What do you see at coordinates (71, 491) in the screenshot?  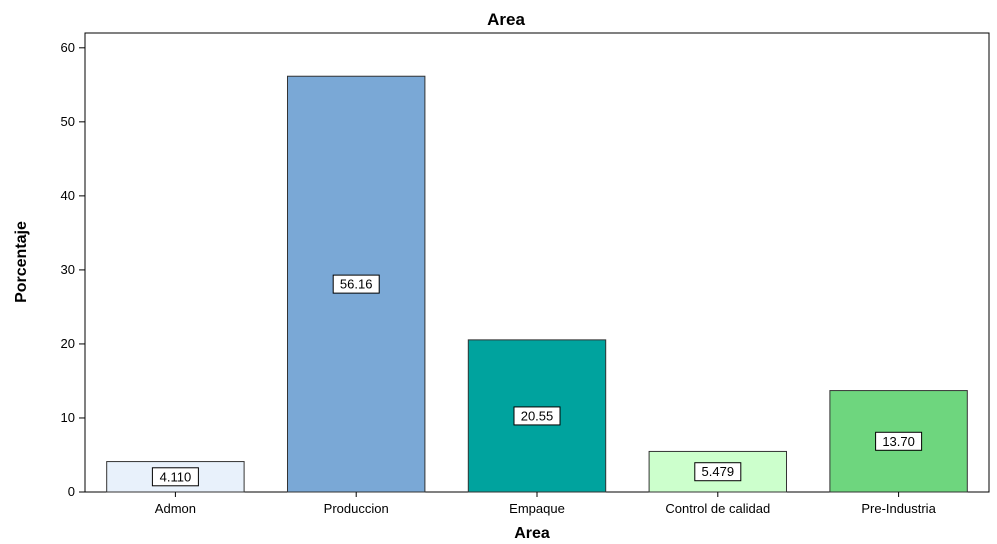 I see `y-tick-label: 0` at bounding box center [71, 491].